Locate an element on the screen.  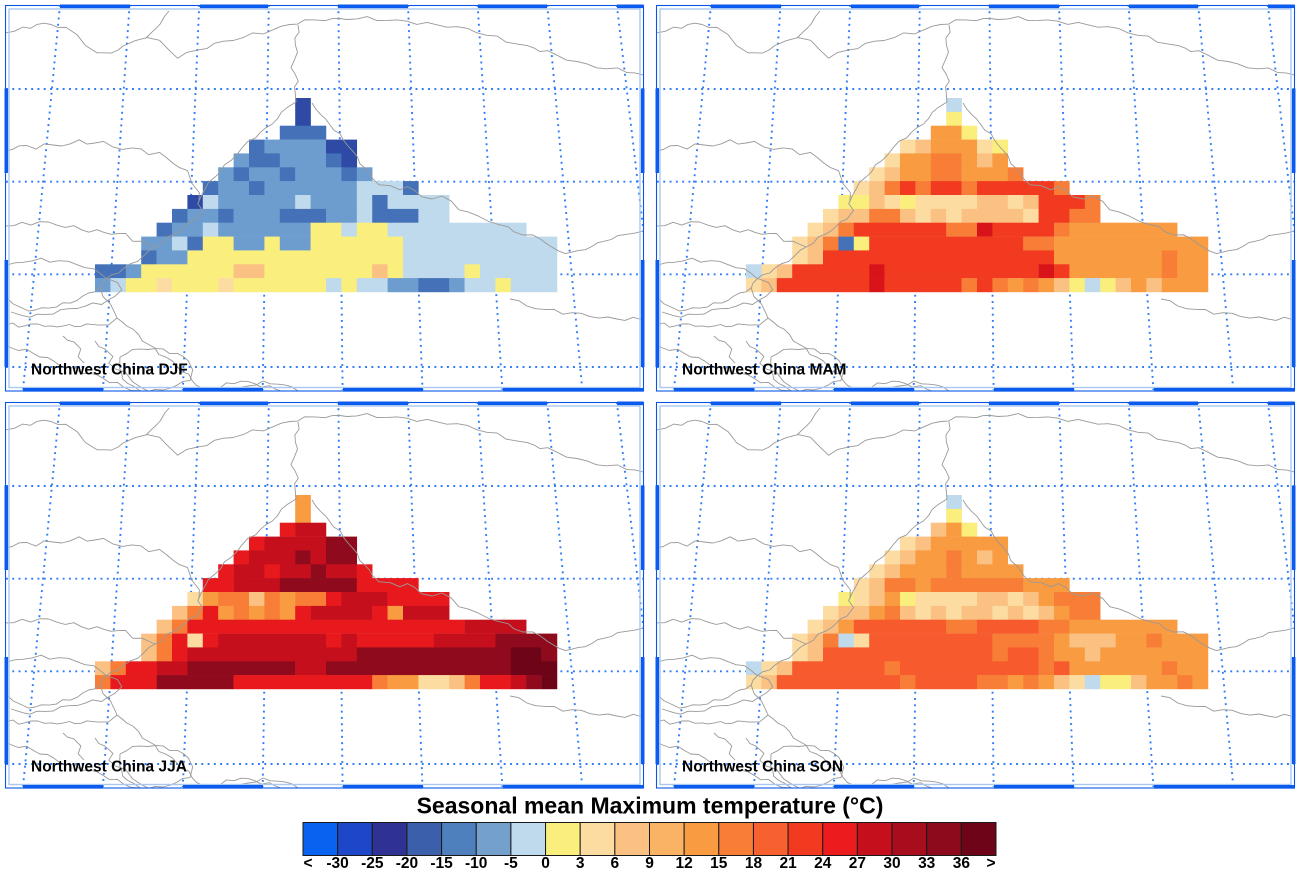
svg-text: 24 is located at coordinates (823, 863).